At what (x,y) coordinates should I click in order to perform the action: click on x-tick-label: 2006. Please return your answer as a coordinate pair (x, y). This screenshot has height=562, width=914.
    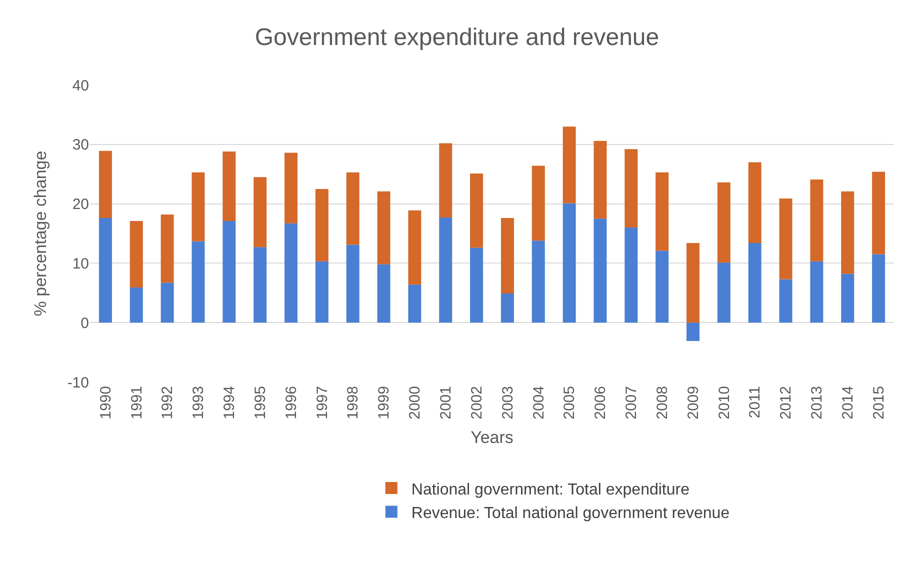
    Looking at the image, I should click on (601, 403).